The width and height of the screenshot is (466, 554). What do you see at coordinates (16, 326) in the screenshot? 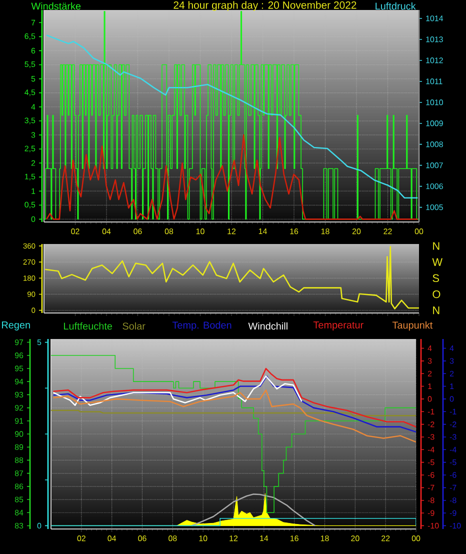
I see `text: Regen` at bounding box center [16, 326].